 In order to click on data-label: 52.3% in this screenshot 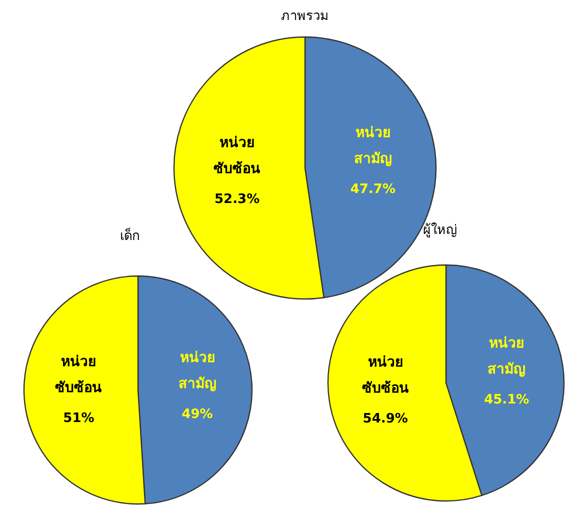, I will do `click(237, 199)`.